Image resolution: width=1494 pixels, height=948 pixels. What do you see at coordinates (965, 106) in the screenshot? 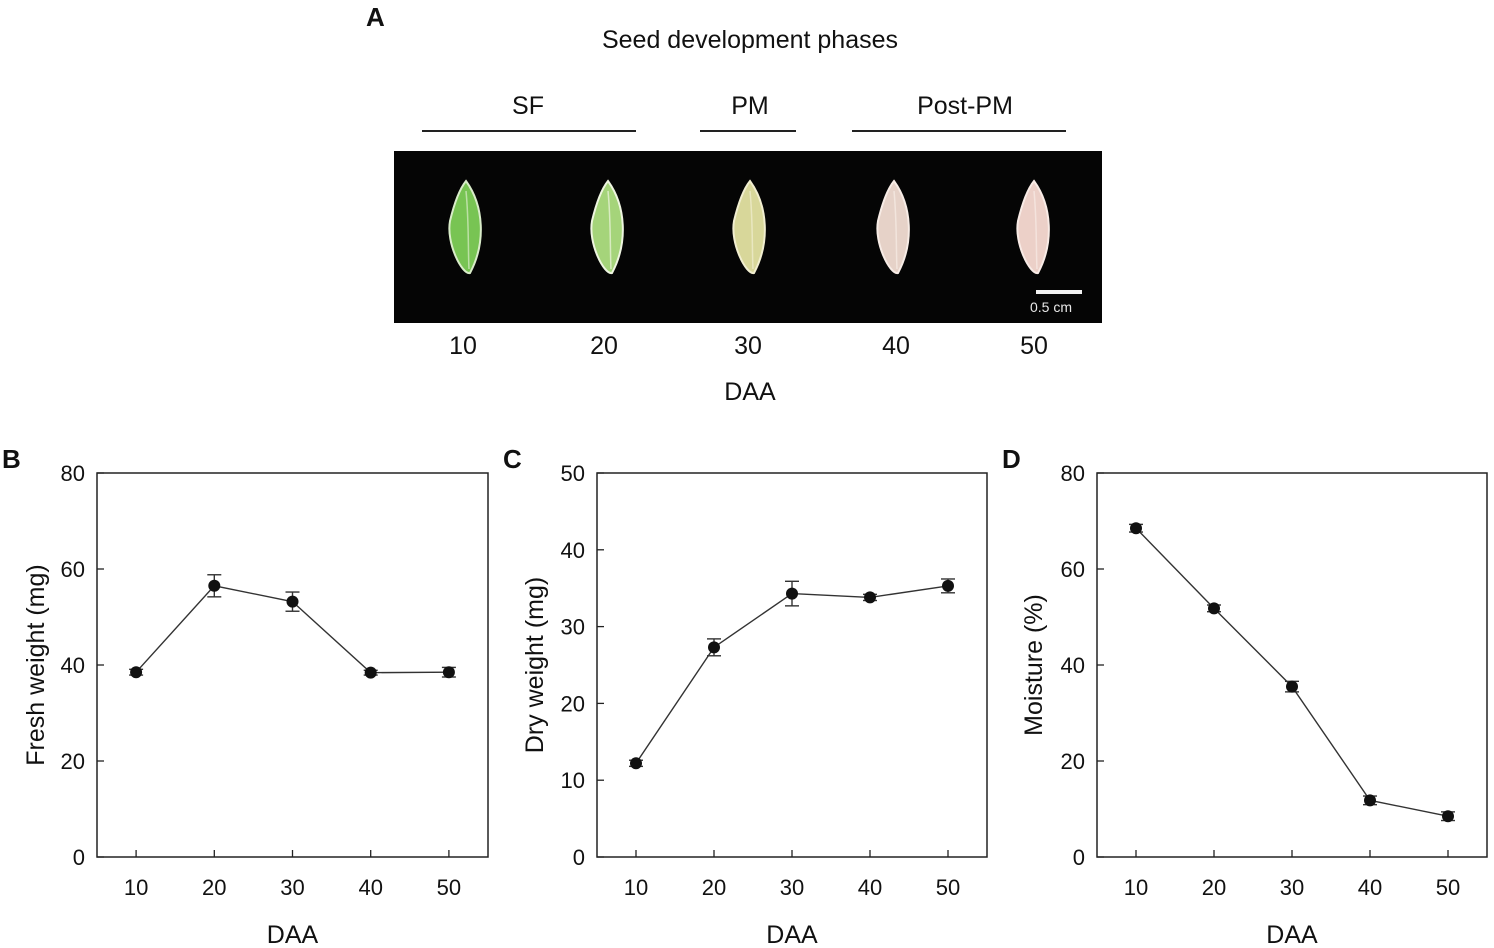
I see `phase-label-post-pm: Post-PM` at bounding box center [965, 106].